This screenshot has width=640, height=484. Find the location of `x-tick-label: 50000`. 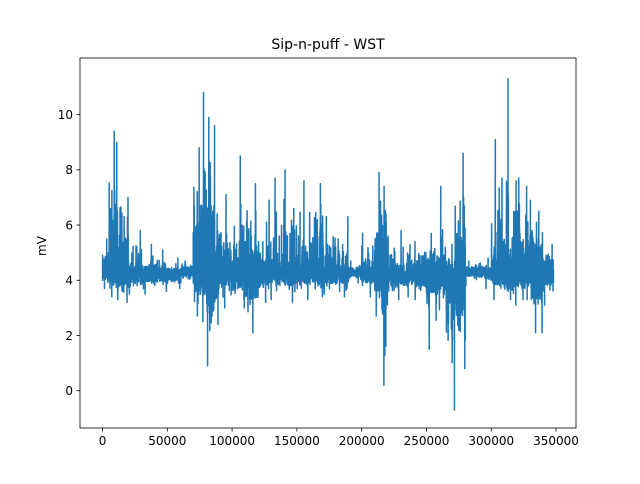

x-tick-label: 50000 is located at coordinates (167, 441).